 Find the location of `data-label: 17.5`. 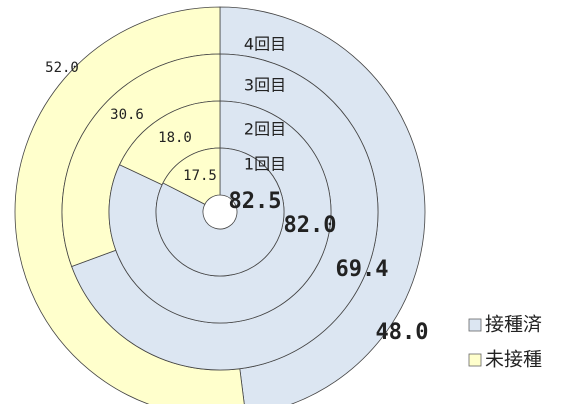

data-label: 17.5 is located at coordinates (200, 176).